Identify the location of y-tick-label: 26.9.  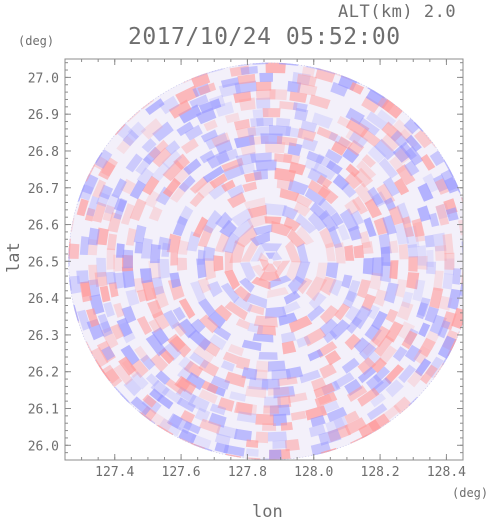
(43, 115).